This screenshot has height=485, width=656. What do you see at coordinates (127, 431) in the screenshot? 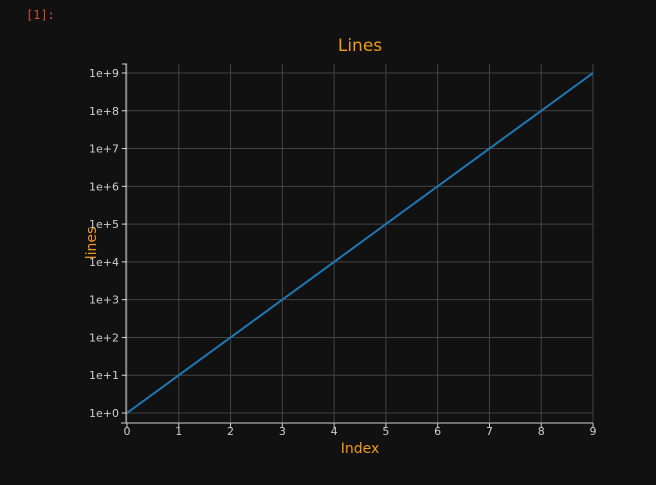
I see `x-tick-label: 0` at bounding box center [127, 431].